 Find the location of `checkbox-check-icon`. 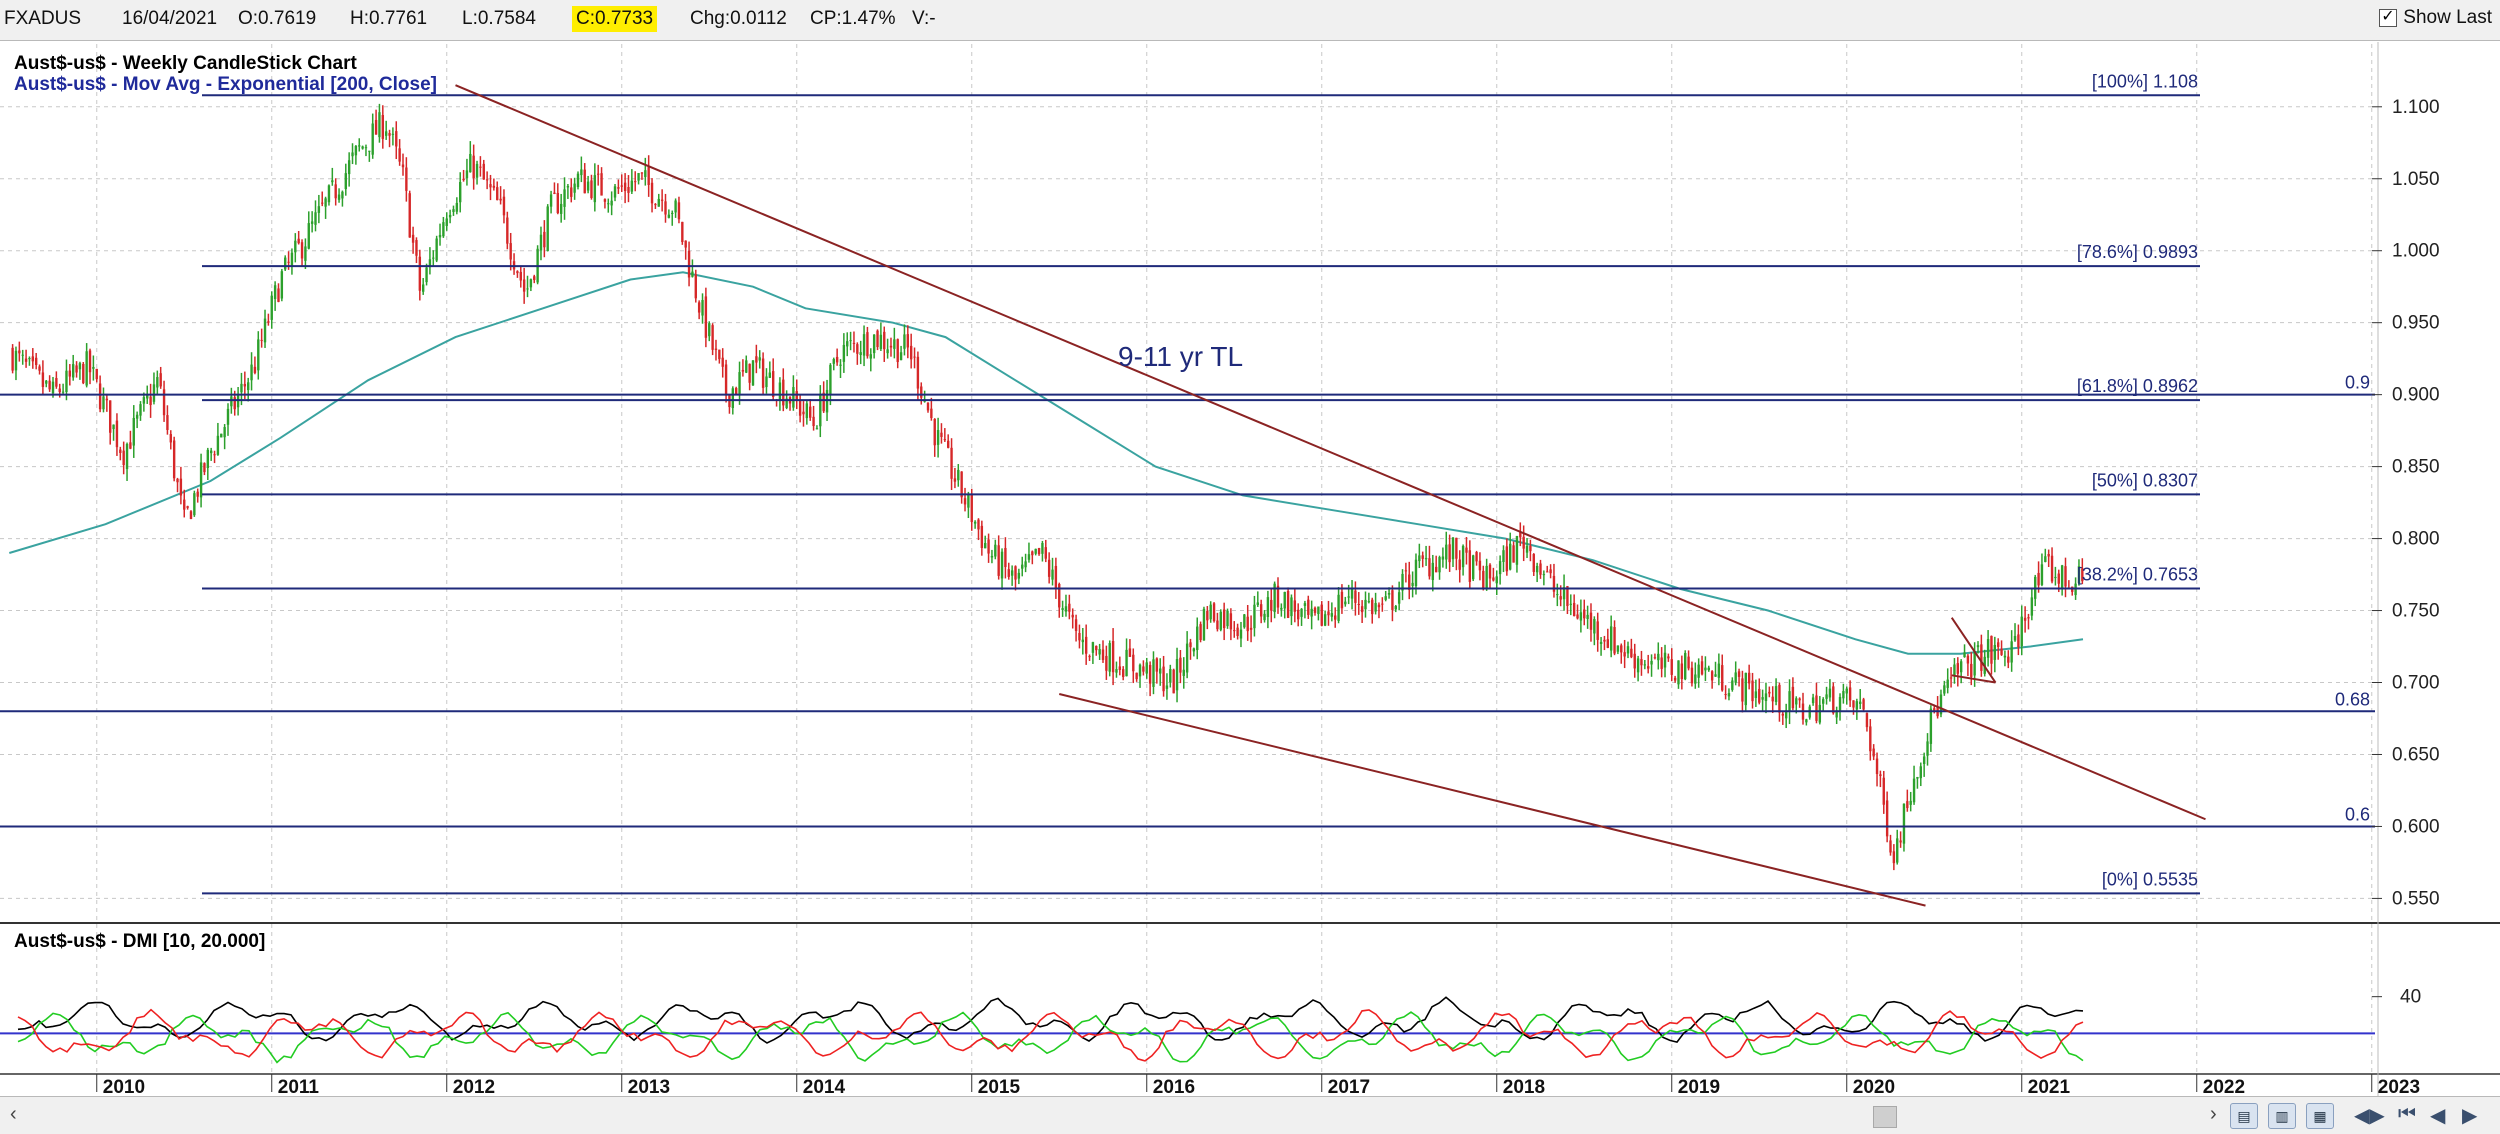

checkbox-check-icon is located at coordinates (2388, 16).